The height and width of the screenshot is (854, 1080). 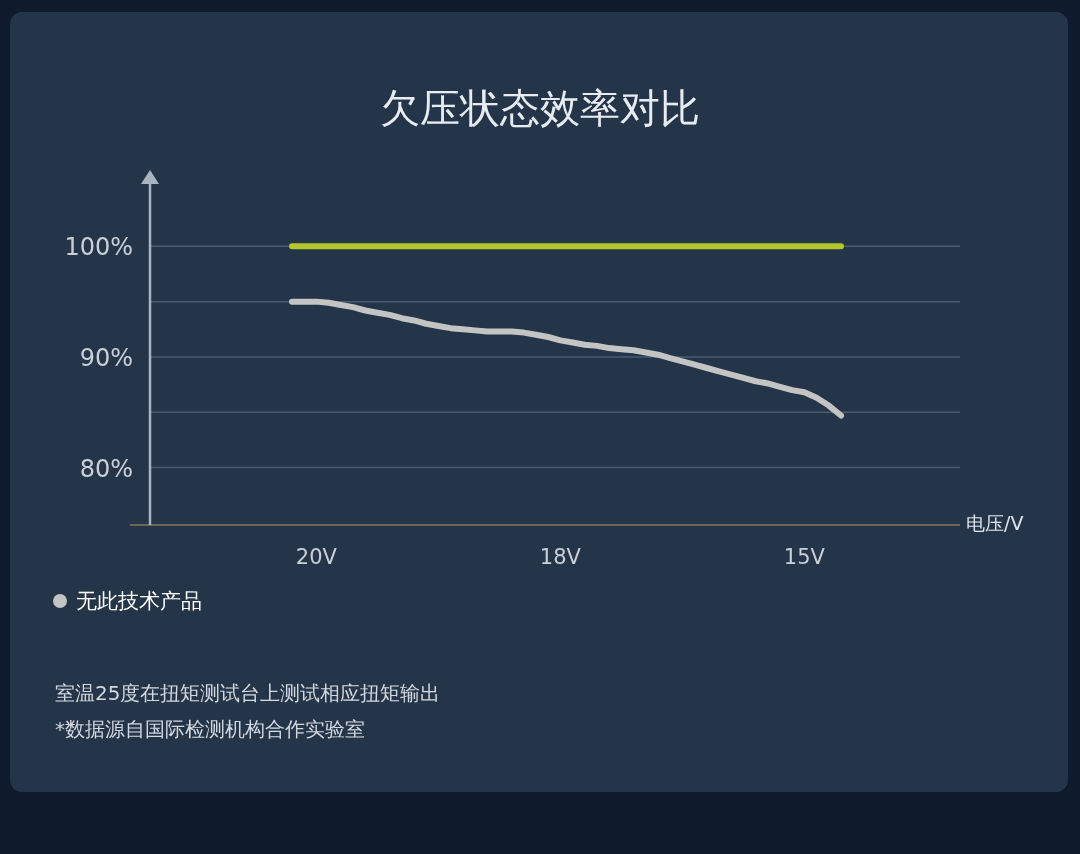 What do you see at coordinates (248, 693) in the screenshot?
I see `text: 室温25度在扭矩测试台上测试相应扭矩输出` at bounding box center [248, 693].